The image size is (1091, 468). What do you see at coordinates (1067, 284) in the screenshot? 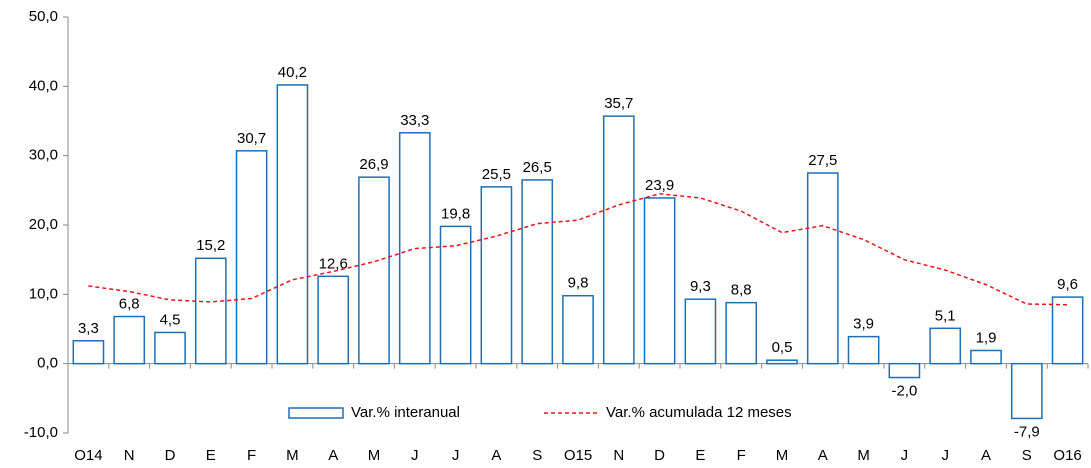
I see `data-label: 9,6` at bounding box center [1067, 284].